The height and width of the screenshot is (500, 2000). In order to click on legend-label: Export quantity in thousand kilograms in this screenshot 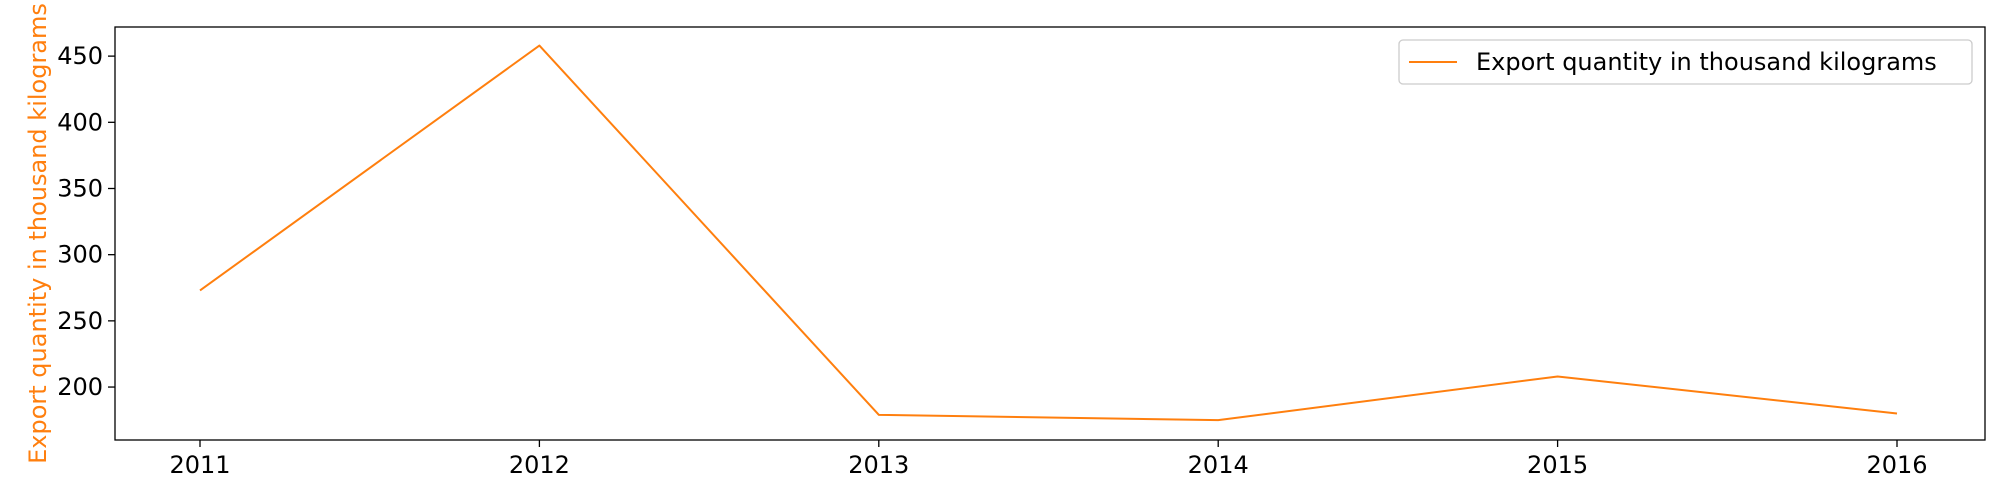, I will do `click(1706, 62)`.